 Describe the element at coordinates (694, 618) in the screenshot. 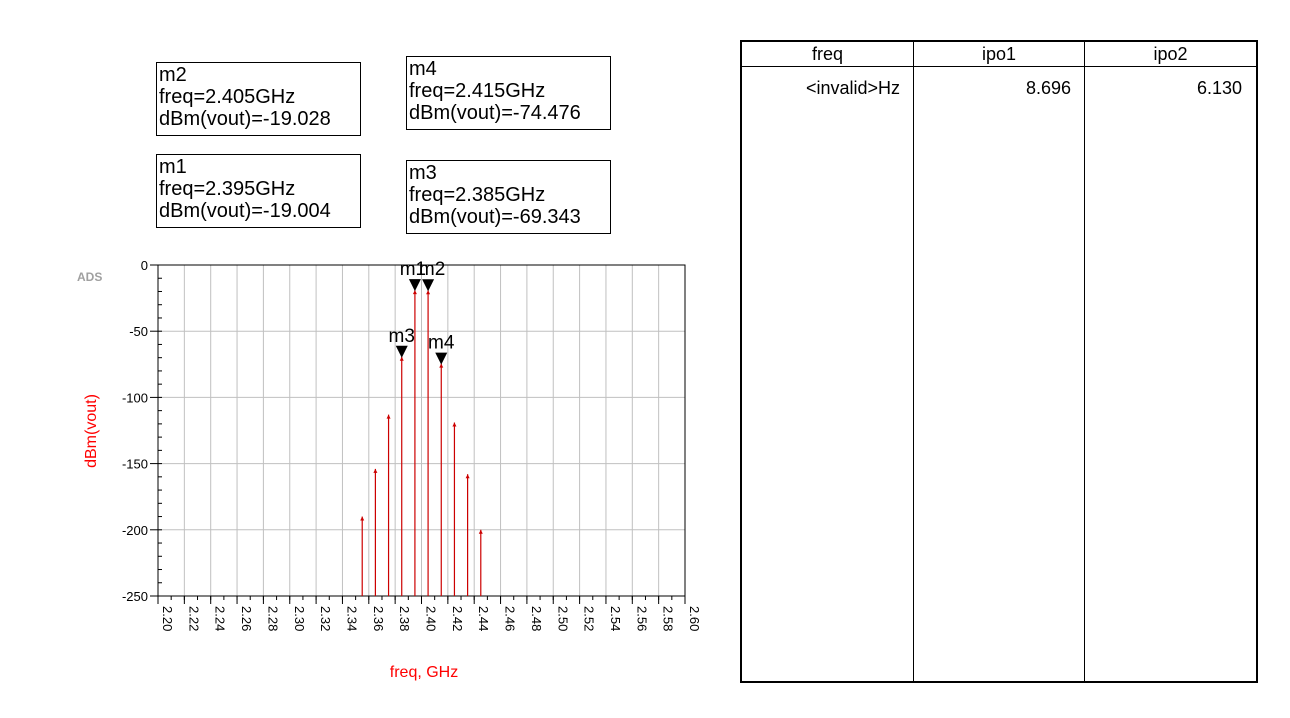

I see `x-tick-label: 2.60` at that location.